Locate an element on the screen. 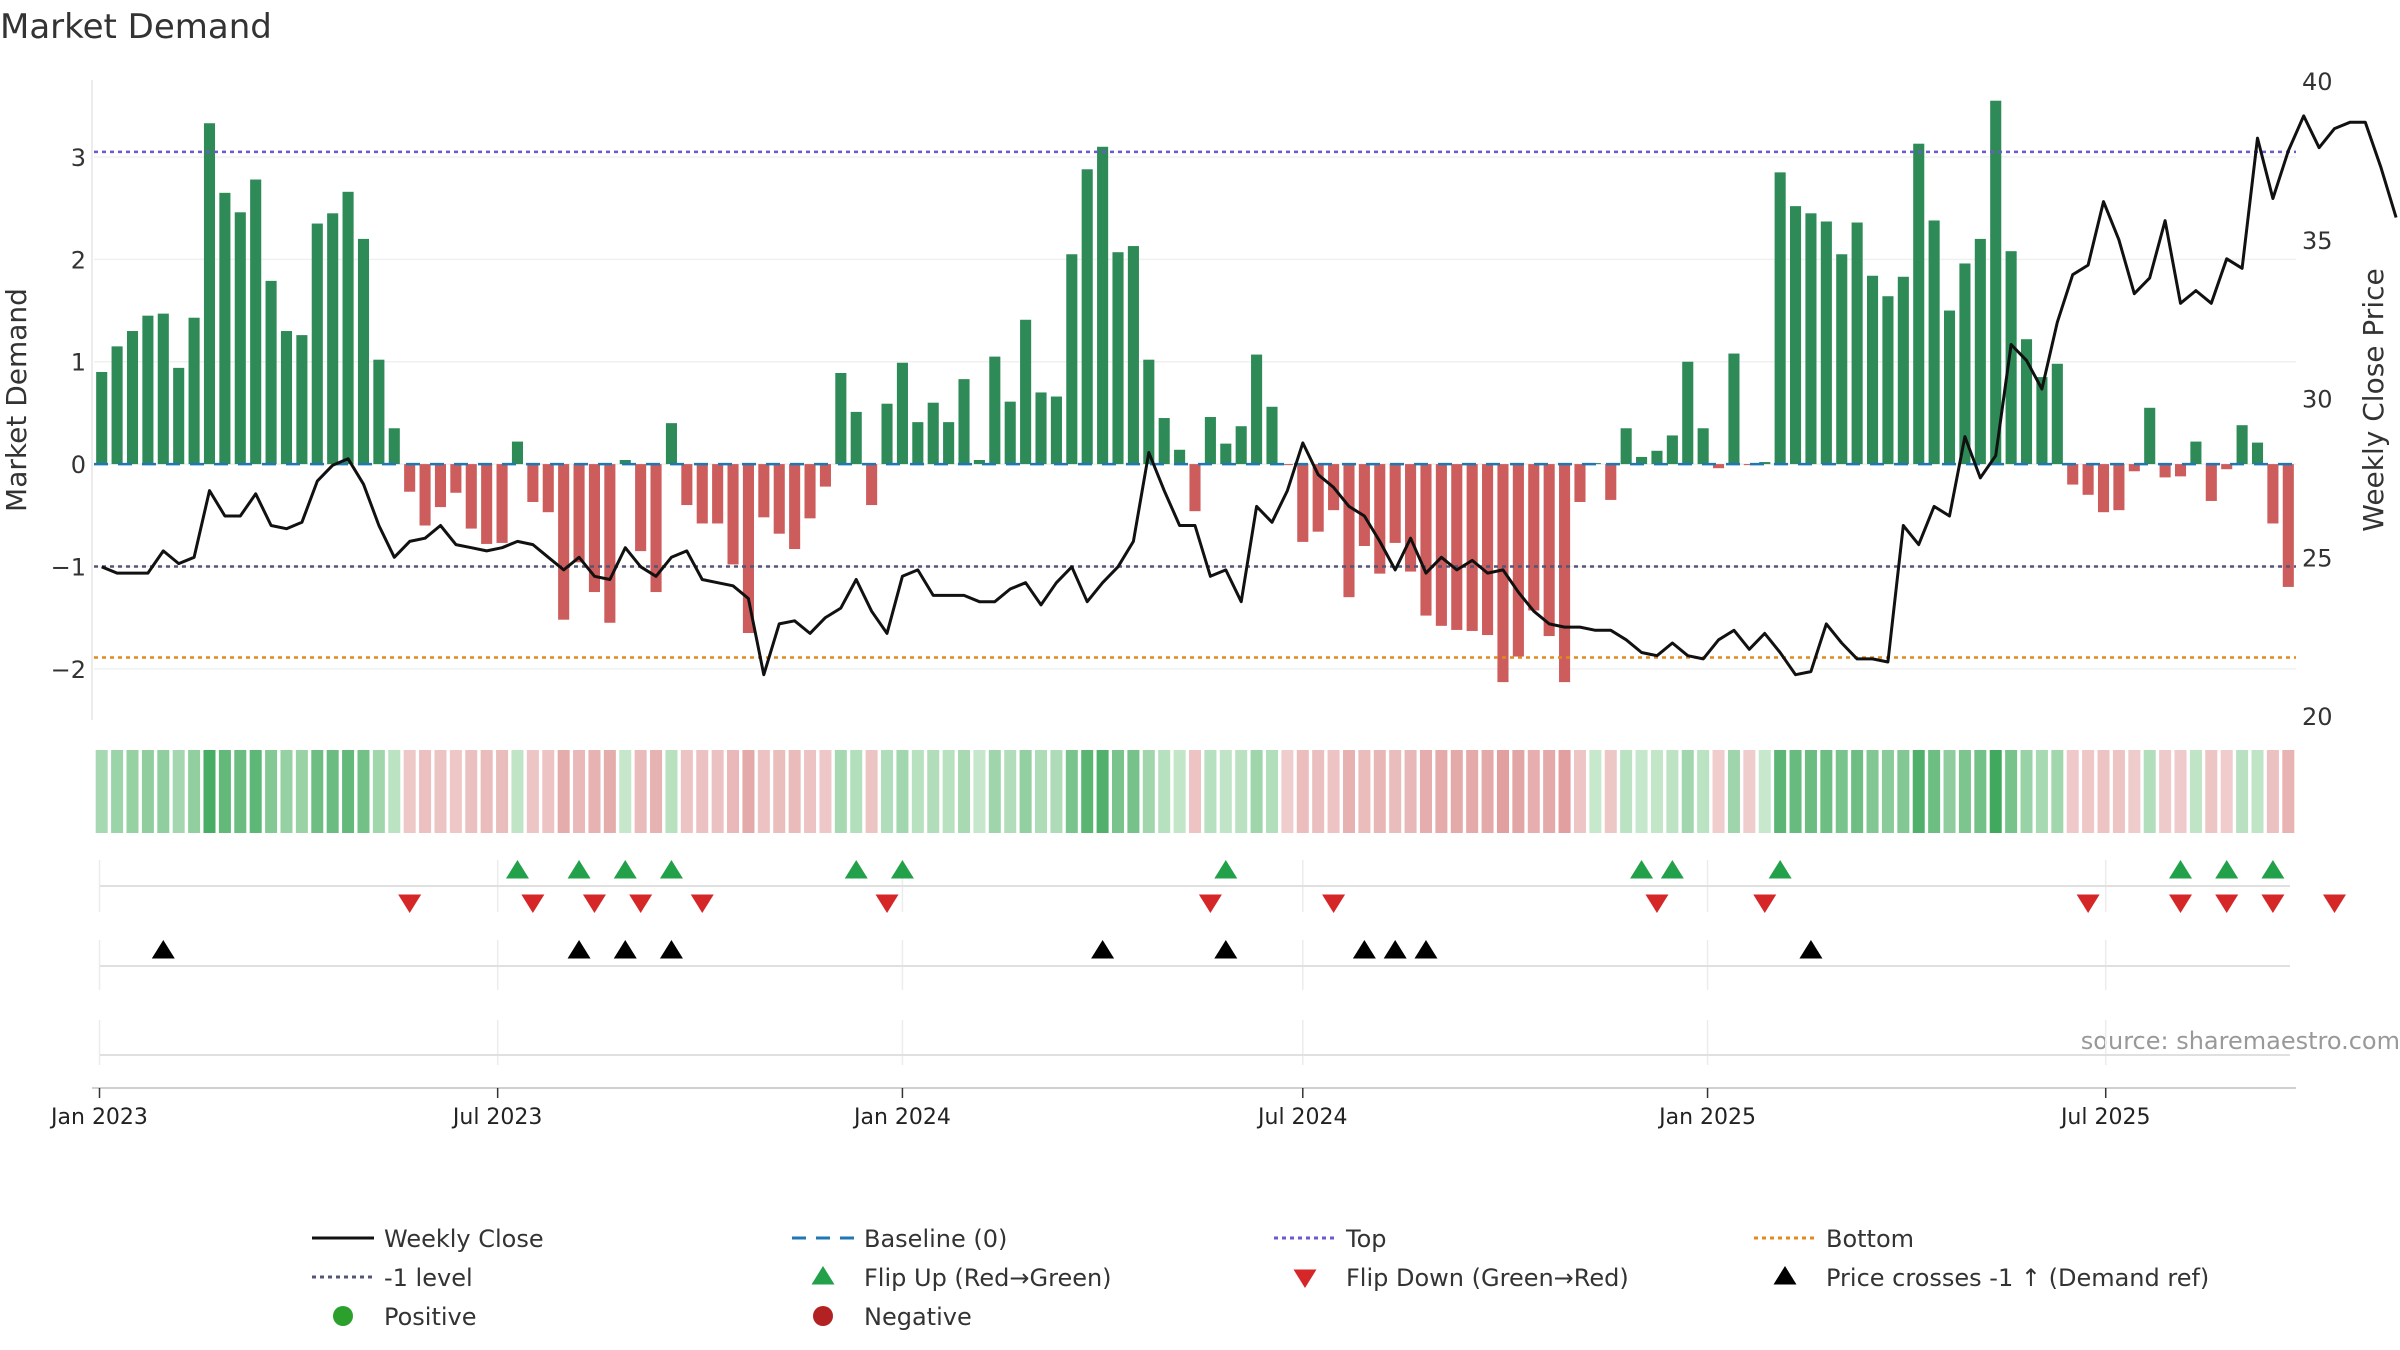 The width and height of the screenshot is (2400, 1350). y-tick-label-right: 20 is located at coordinates (2317, 717).